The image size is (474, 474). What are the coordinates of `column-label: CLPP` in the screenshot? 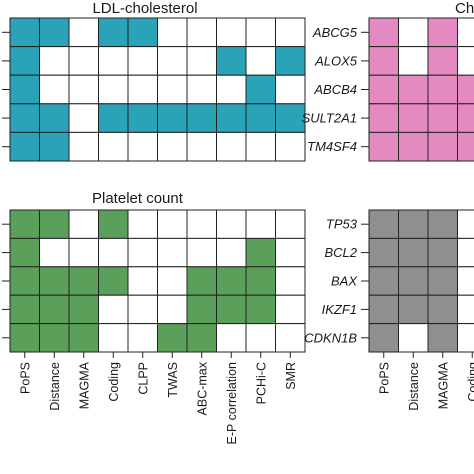 It's located at (143, 378).